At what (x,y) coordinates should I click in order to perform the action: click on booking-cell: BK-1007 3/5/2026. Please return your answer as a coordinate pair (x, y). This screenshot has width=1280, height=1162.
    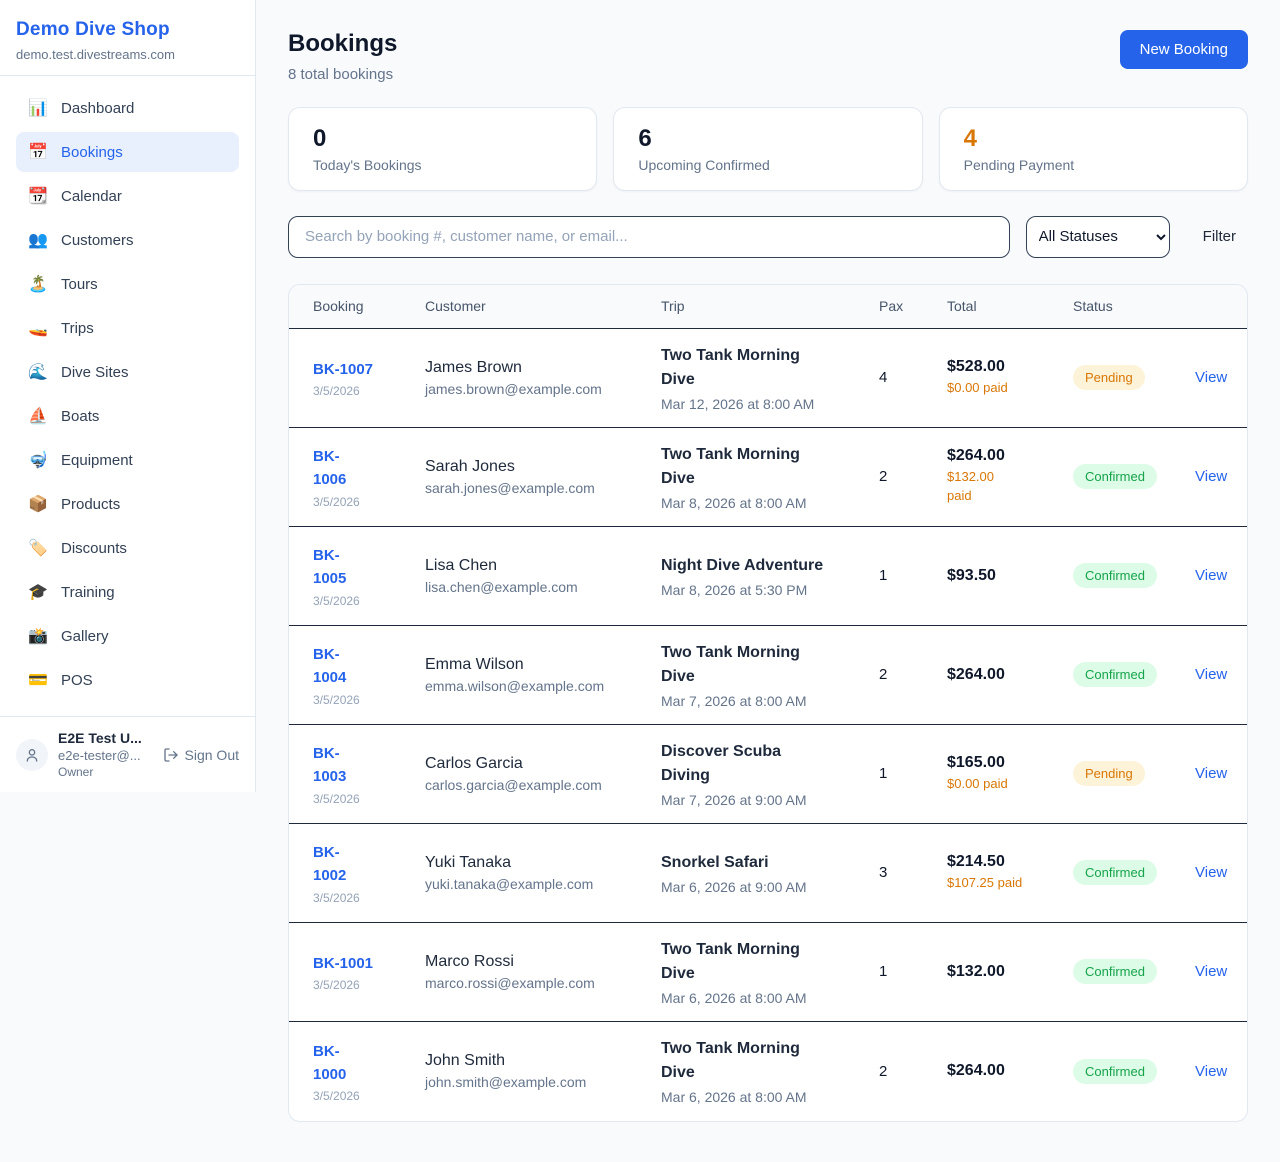
    Looking at the image, I should click on (357, 378).